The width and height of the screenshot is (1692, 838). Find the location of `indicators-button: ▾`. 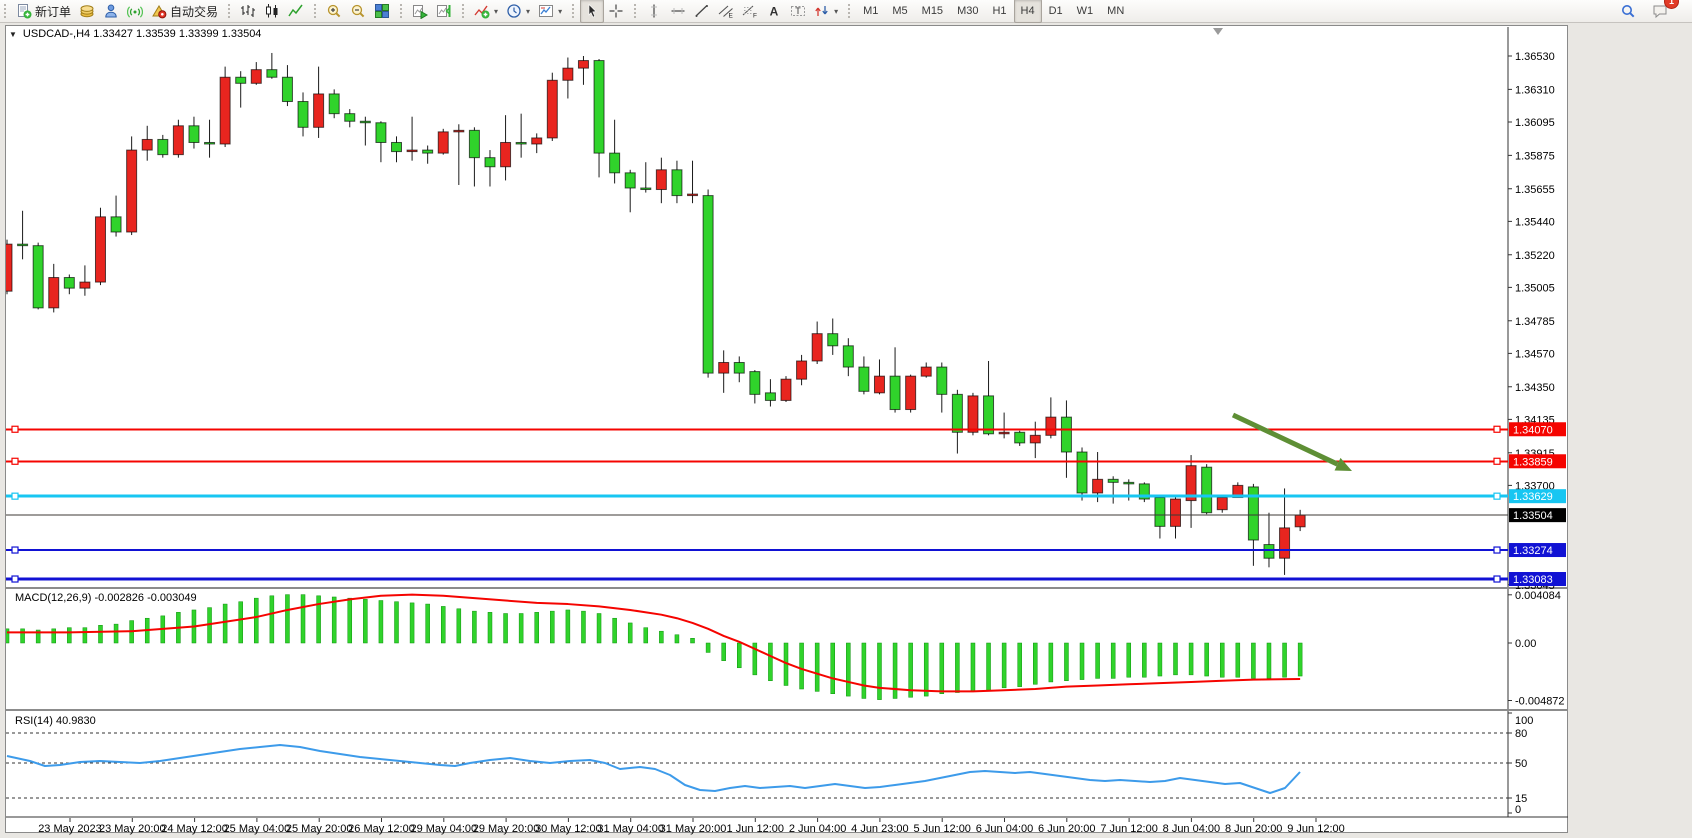

indicators-button: ▾ is located at coordinates (486, 11).